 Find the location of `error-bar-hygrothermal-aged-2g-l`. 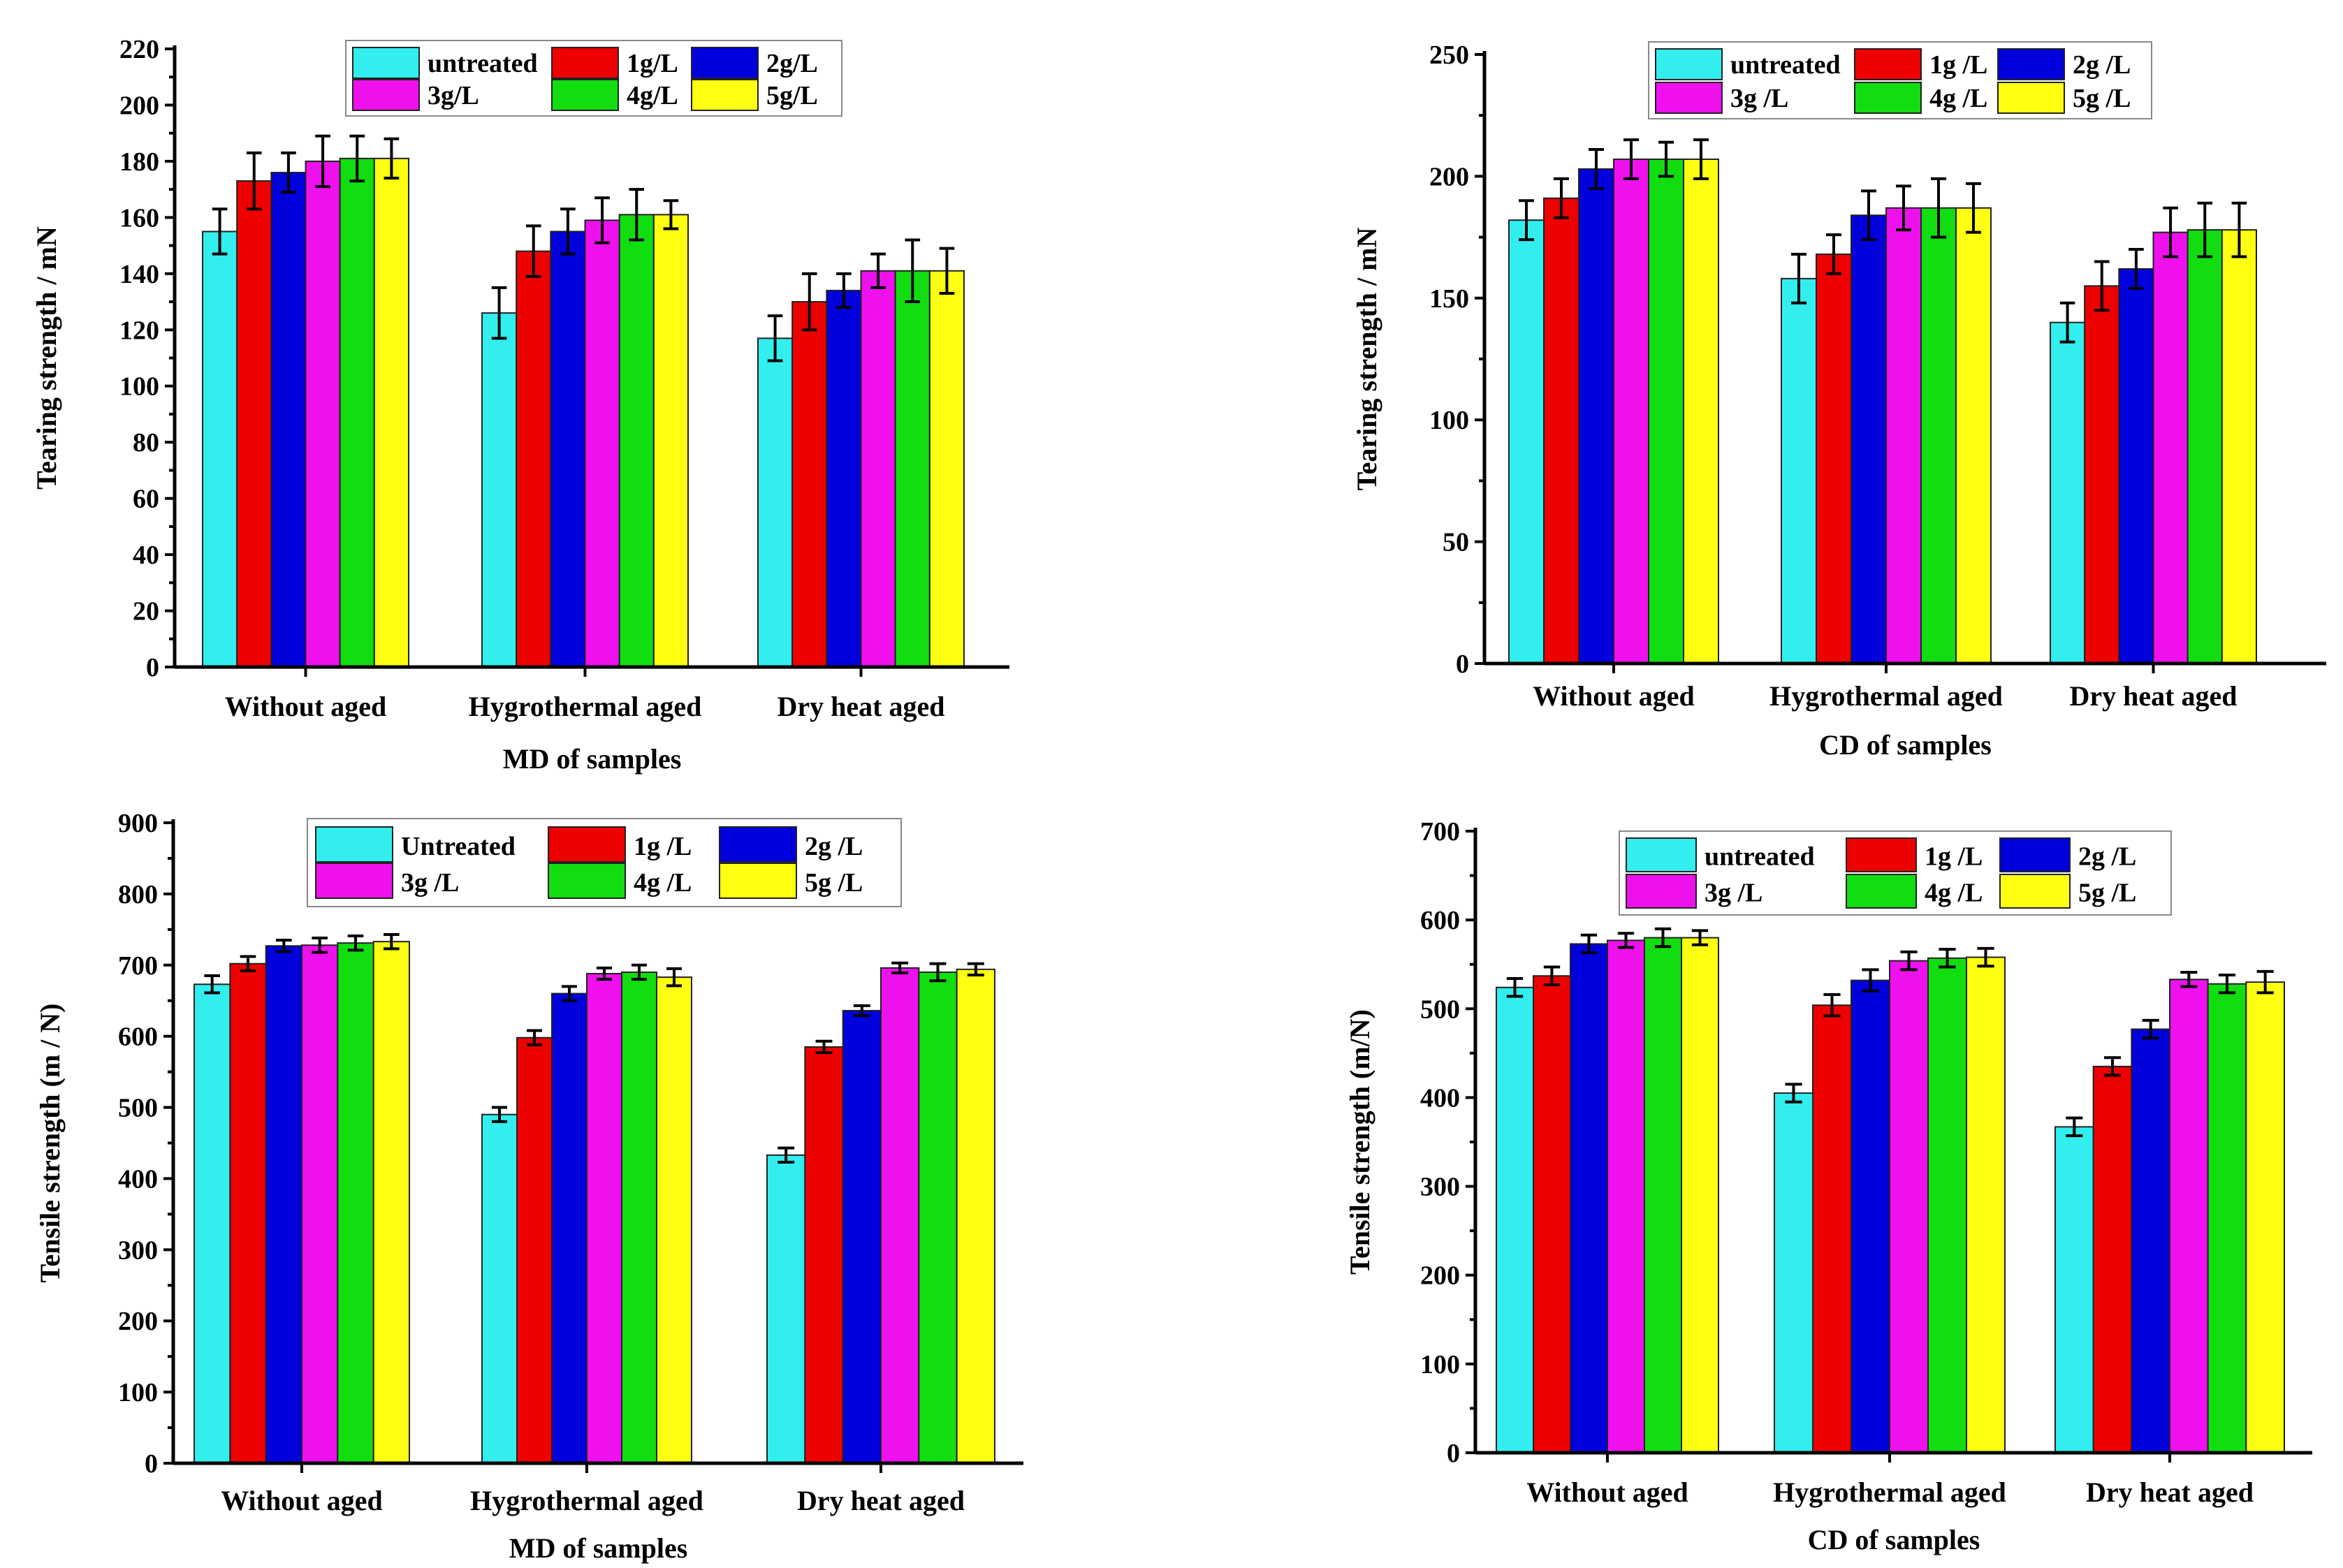

error-bar-hygrothermal-aged-2g-l is located at coordinates (568, 231).